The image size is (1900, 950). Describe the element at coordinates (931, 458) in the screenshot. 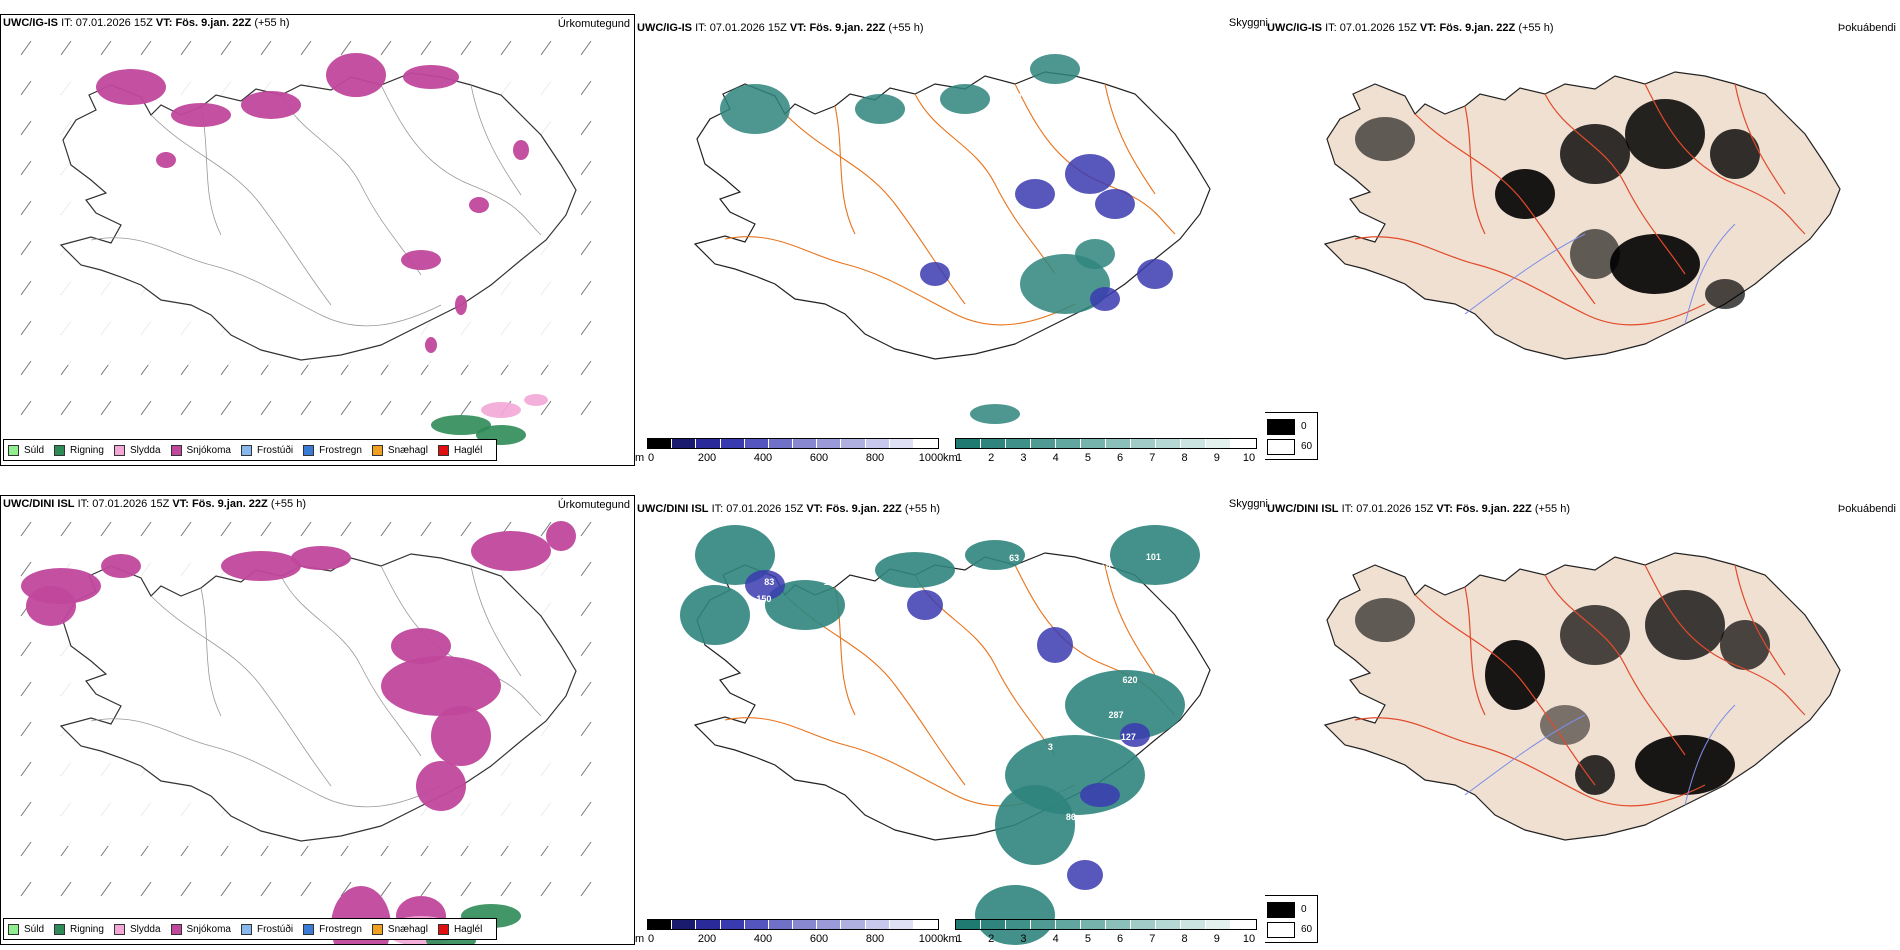

I see `colorbar-tick: 1000` at that location.